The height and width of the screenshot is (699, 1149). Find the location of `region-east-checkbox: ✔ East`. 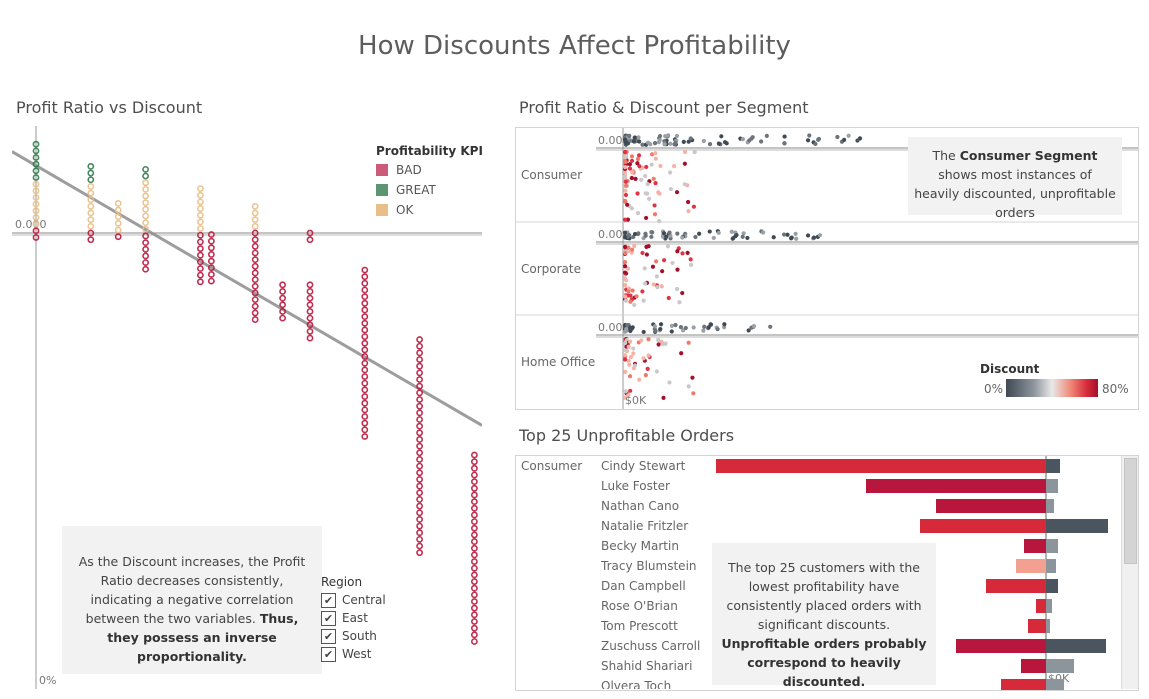

region-east-checkbox: ✔ East is located at coordinates (353, 618).